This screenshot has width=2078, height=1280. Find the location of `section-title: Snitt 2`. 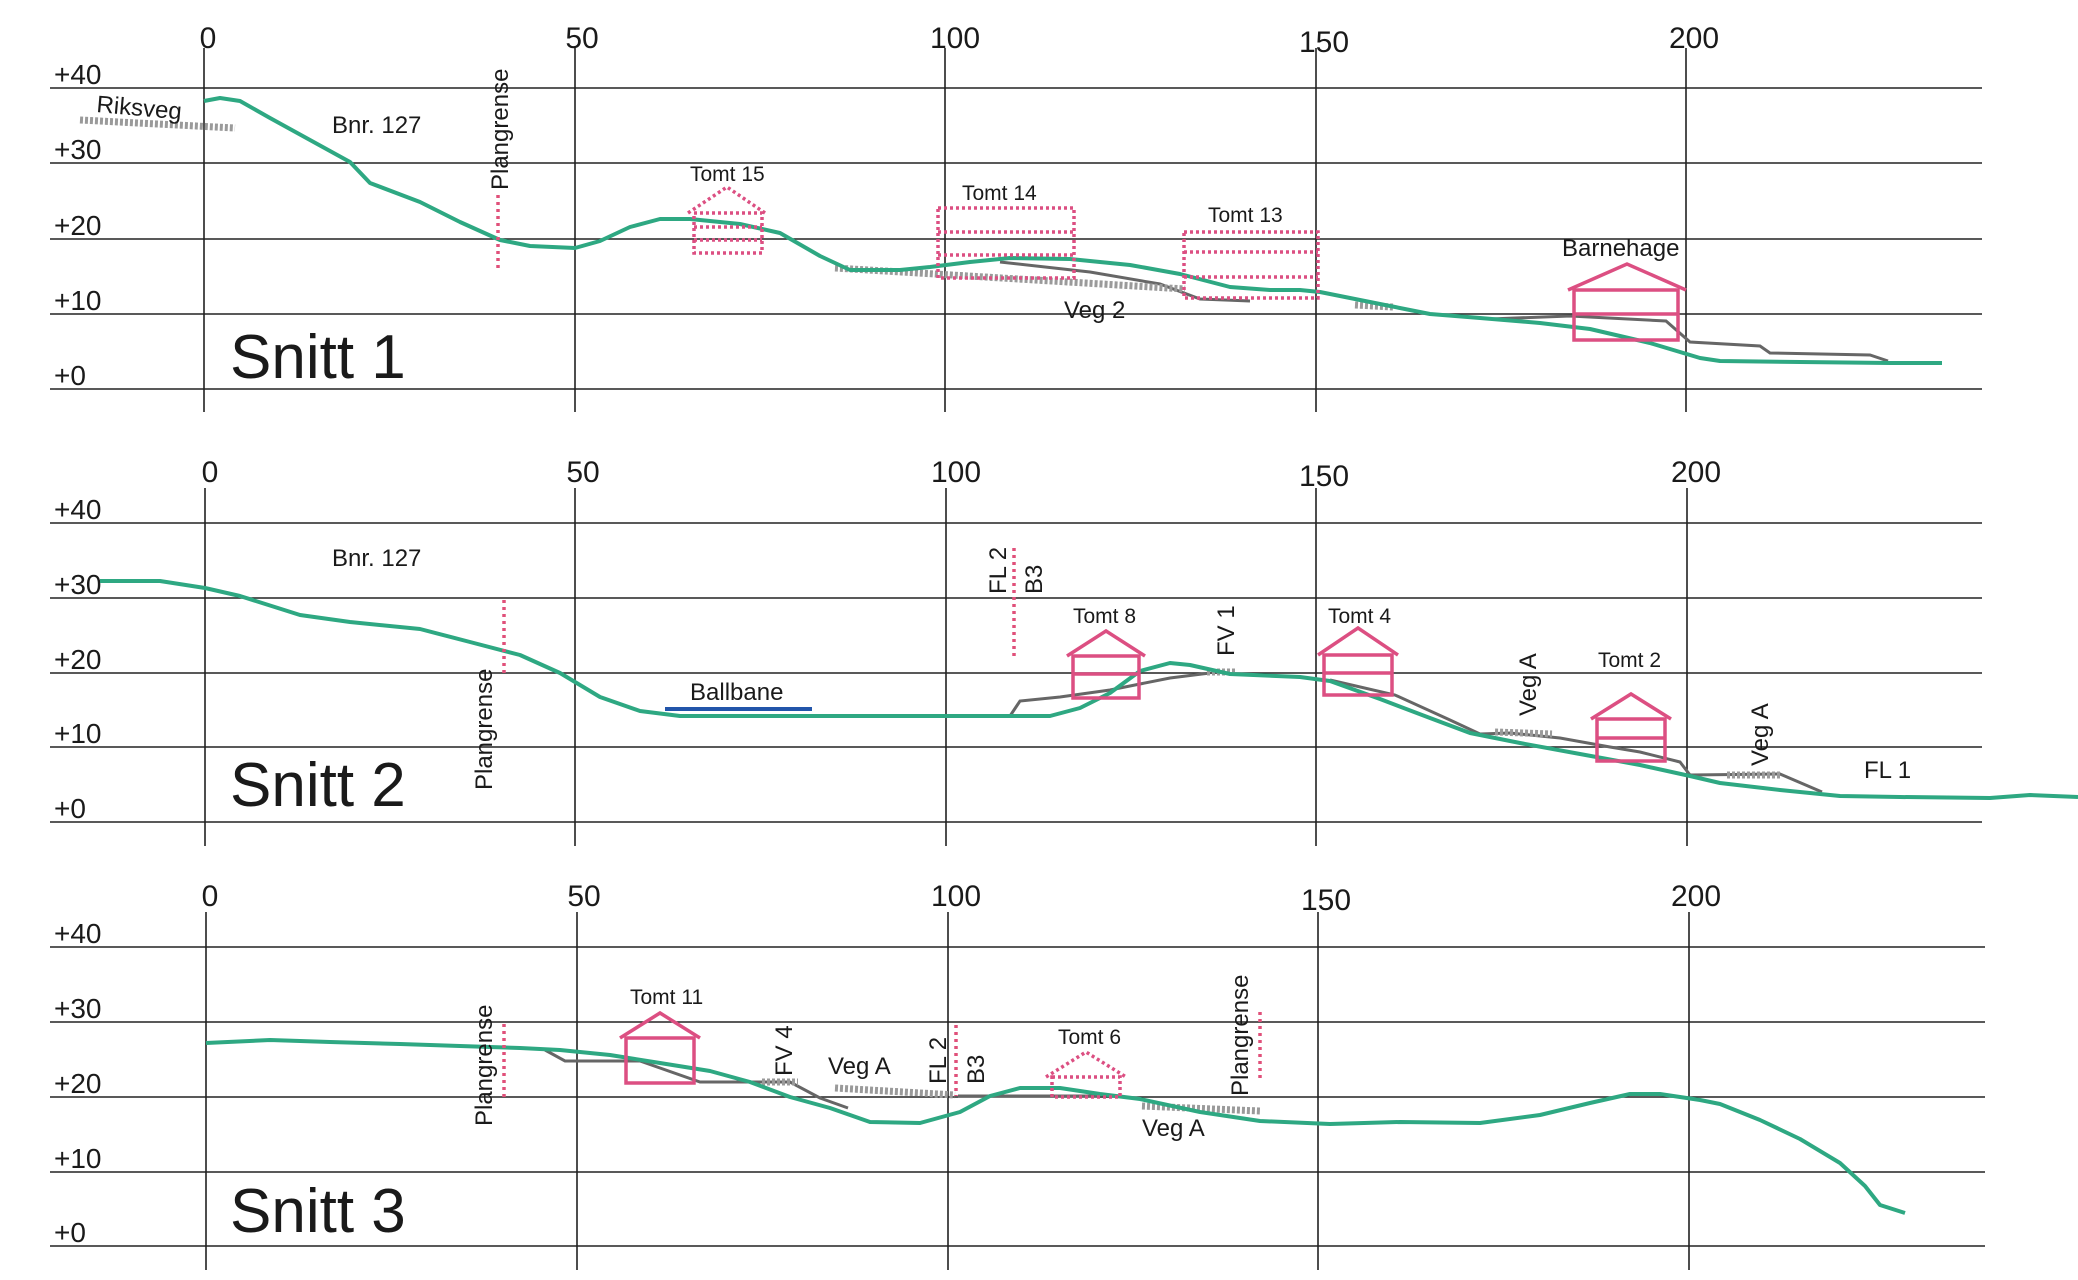

section-title: Snitt 2 is located at coordinates (318, 785).